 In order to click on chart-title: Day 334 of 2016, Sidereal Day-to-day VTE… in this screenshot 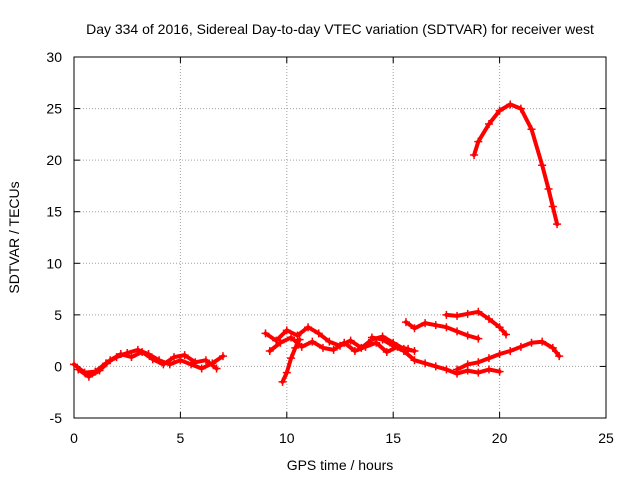, I will do `click(340, 29)`.